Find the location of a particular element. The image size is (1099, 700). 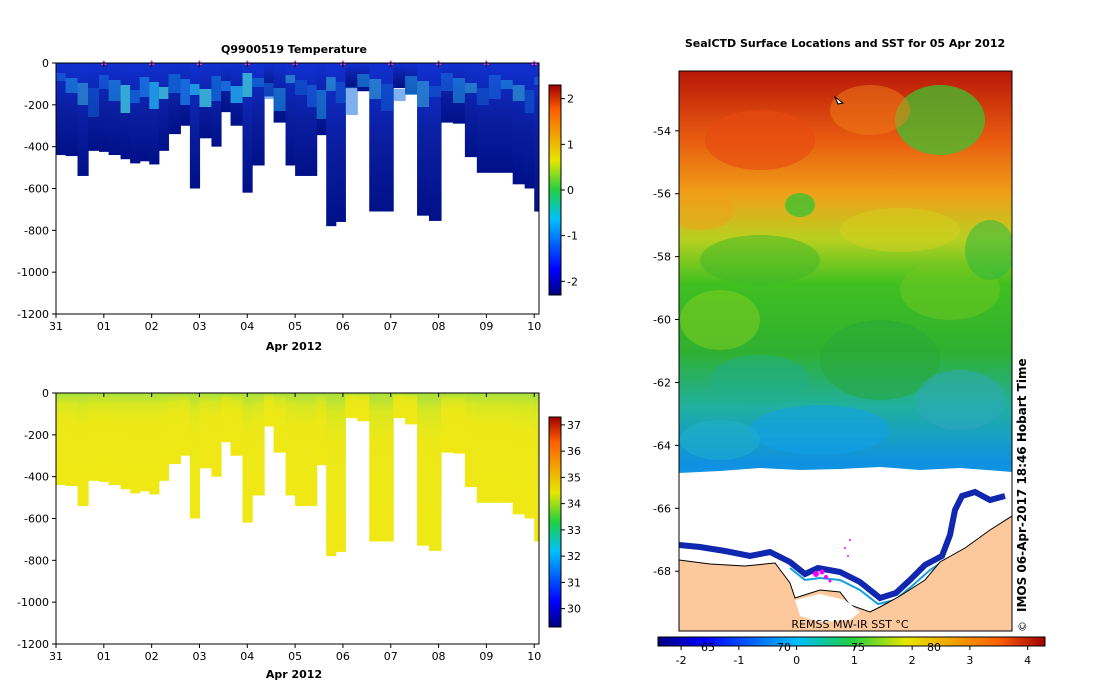

colorbar-tick-label: 31 is located at coordinates (574, 582).